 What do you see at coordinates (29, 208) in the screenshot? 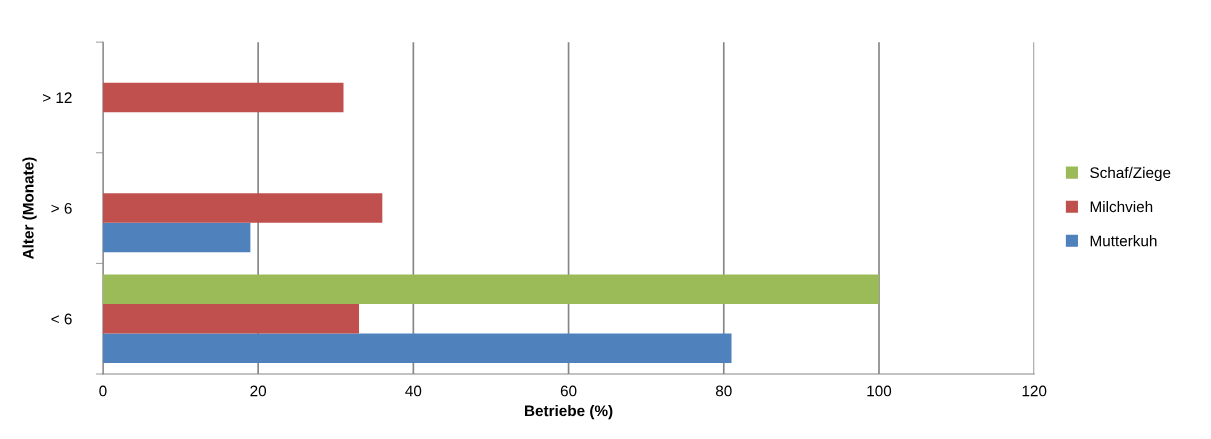
I see `y-axis-title: Alter (Monate)` at bounding box center [29, 208].